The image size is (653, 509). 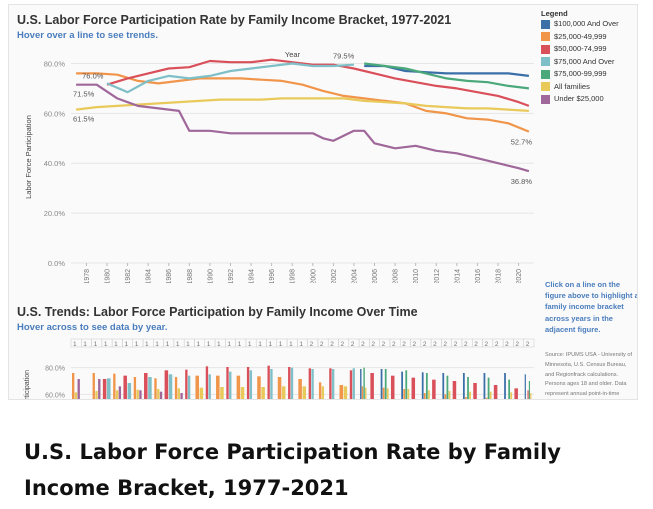 I want to click on legend-item: Under $25,000, so click(x=572, y=99).